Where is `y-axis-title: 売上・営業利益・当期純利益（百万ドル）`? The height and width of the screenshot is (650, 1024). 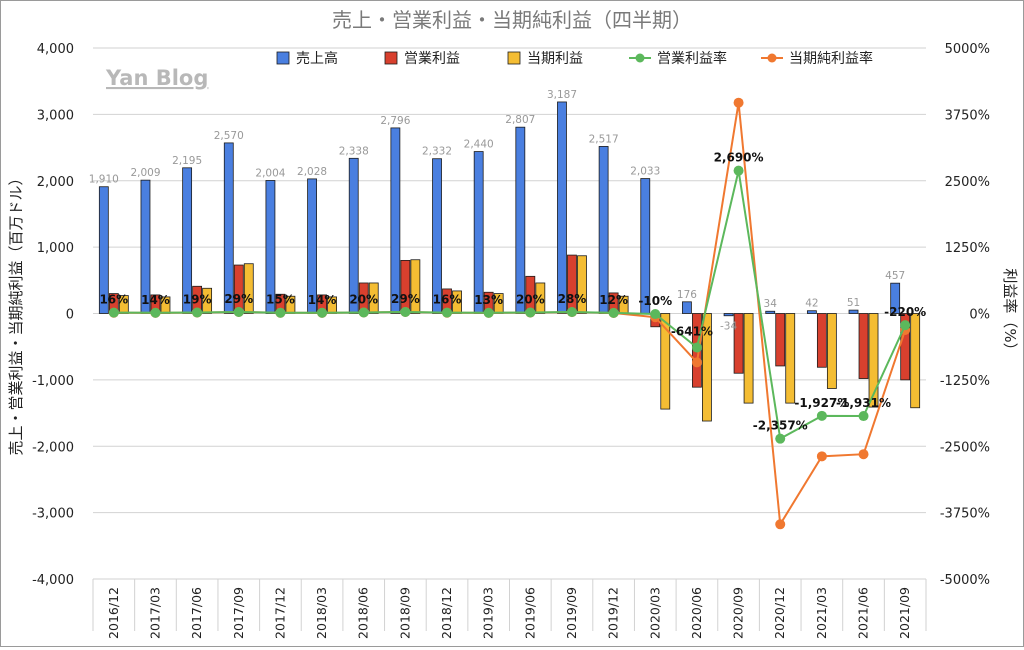 y-axis-title: 売上・営業利益・当期純利益（百万ドル） is located at coordinates (16, 312).